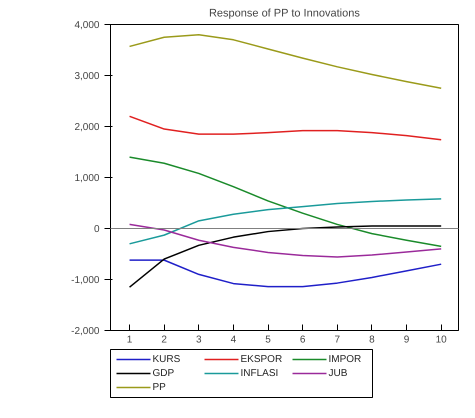 The image size is (475, 418). I want to click on x-tick-label: 3, so click(199, 340).